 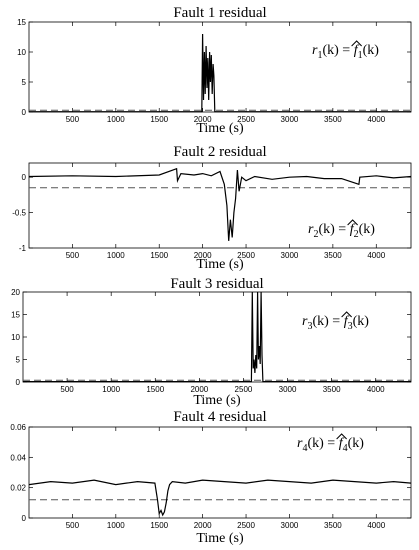 I want to click on eq-rhs-sub: 4, so click(x=345, y=448).